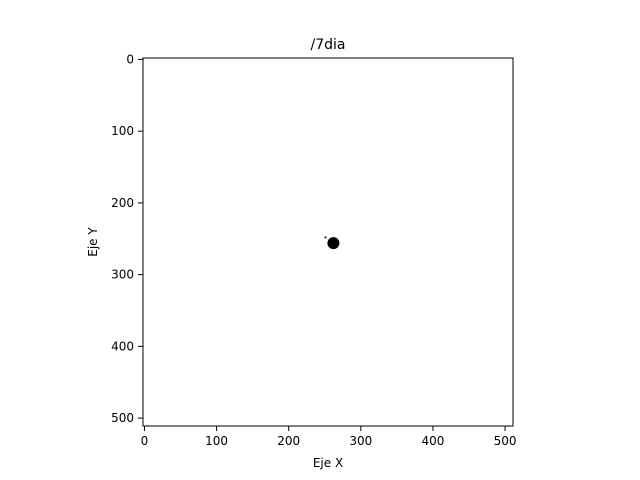 Image resolution: width=640 pixels, height=480 pixels. Describe the element at coordinates (145, 441) in the screenshot. I see `x-tick-label: 0` at that location.